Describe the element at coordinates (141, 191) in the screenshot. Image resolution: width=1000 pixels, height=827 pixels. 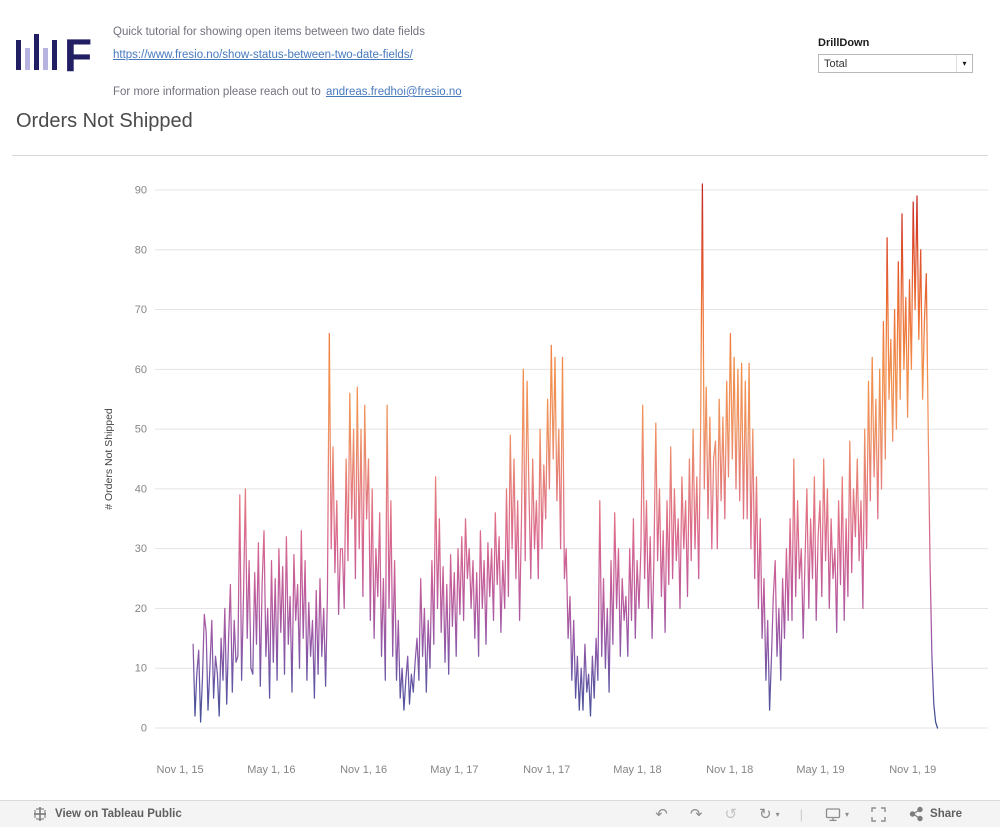
I see `svg-text: 90` at that location.